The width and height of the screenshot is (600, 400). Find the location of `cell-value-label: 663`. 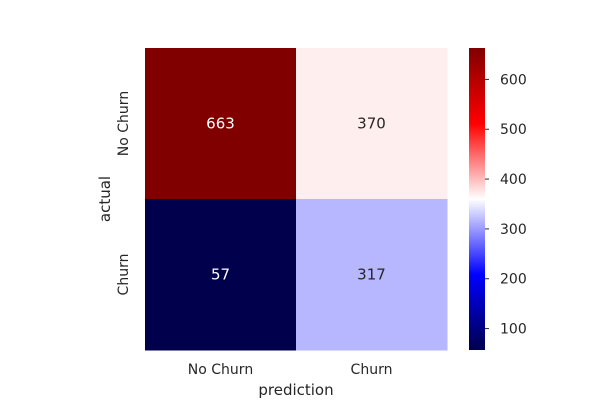

cell-value-label: 663 is located at coordinates (220, 124).